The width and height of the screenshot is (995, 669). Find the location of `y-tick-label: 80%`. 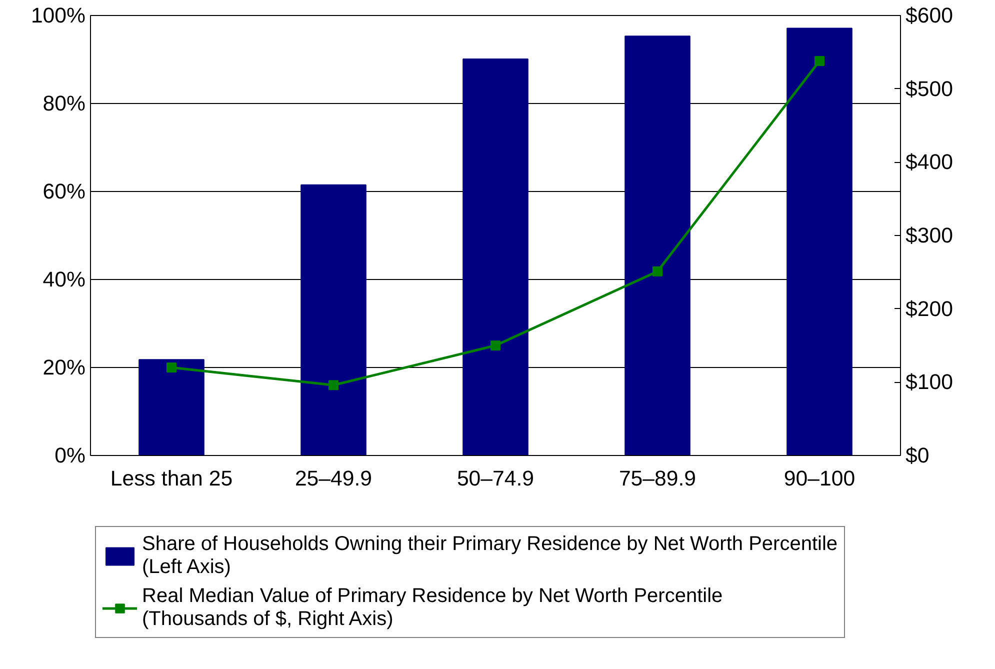

y-tick-label: 80% is located at coordinates (64, 104).